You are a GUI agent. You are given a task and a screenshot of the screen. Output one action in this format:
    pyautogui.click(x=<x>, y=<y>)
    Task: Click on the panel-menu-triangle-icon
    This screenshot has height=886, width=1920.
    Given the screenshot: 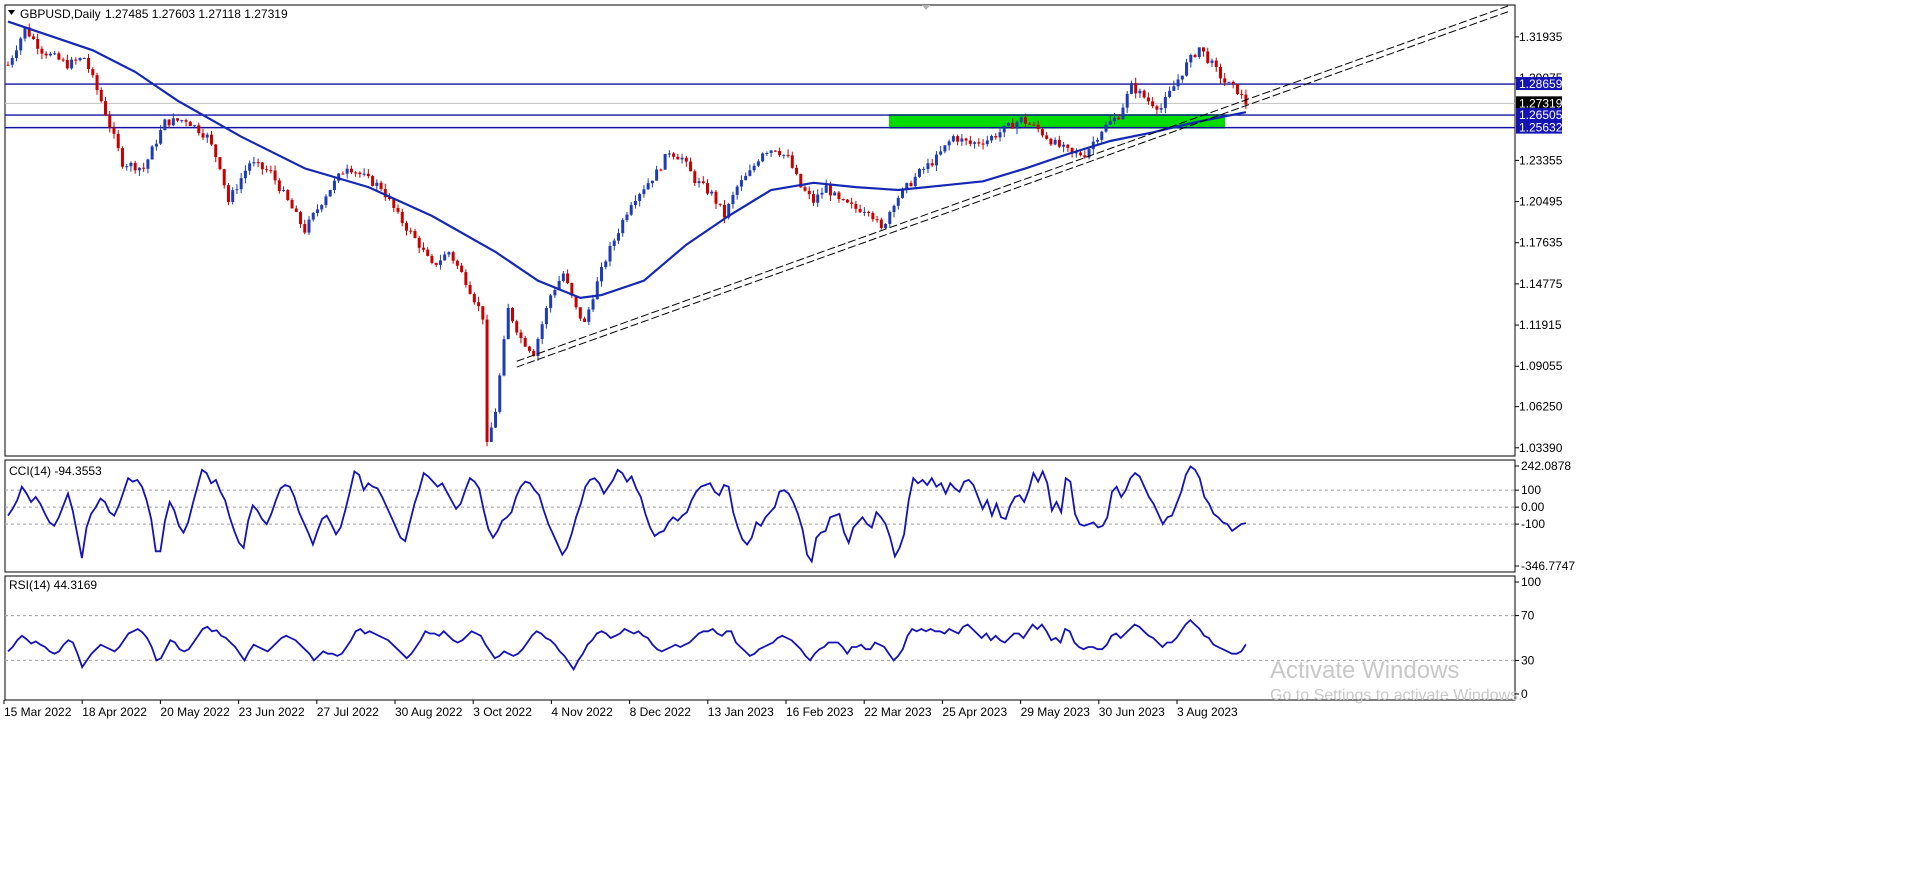 What is the action you would take?
    pyautogui.click(x=11, y=12)
    